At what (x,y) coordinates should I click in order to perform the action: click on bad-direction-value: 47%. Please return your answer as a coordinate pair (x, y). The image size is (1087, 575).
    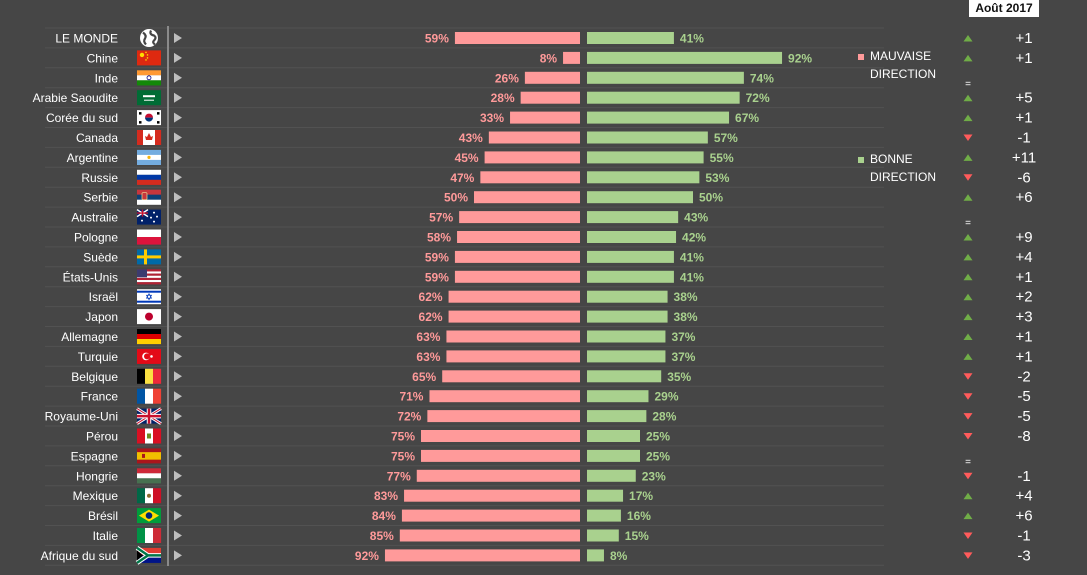
    Looking at the image, I should click on (462, 178).